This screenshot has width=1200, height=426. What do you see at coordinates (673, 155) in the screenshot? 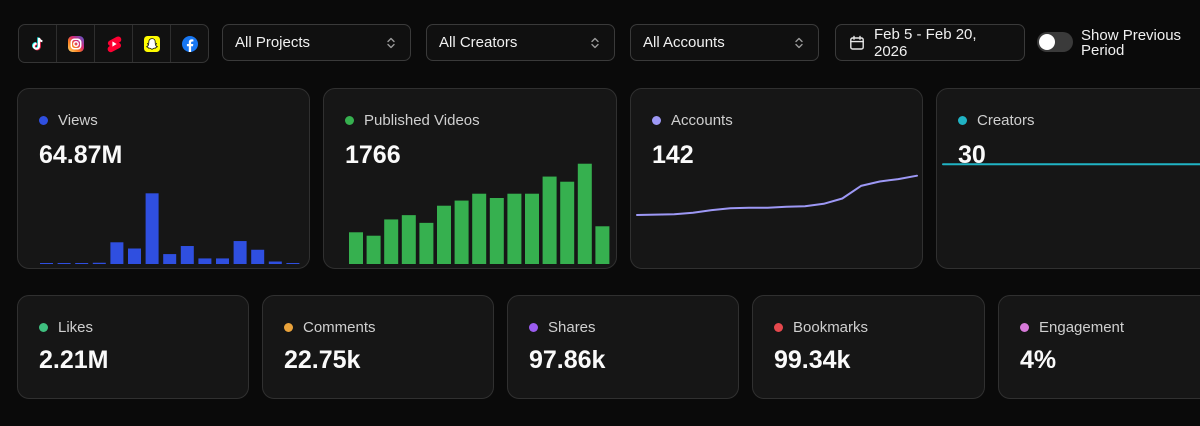
I see `accounts-value: 142` at bounding box center [673, 155].